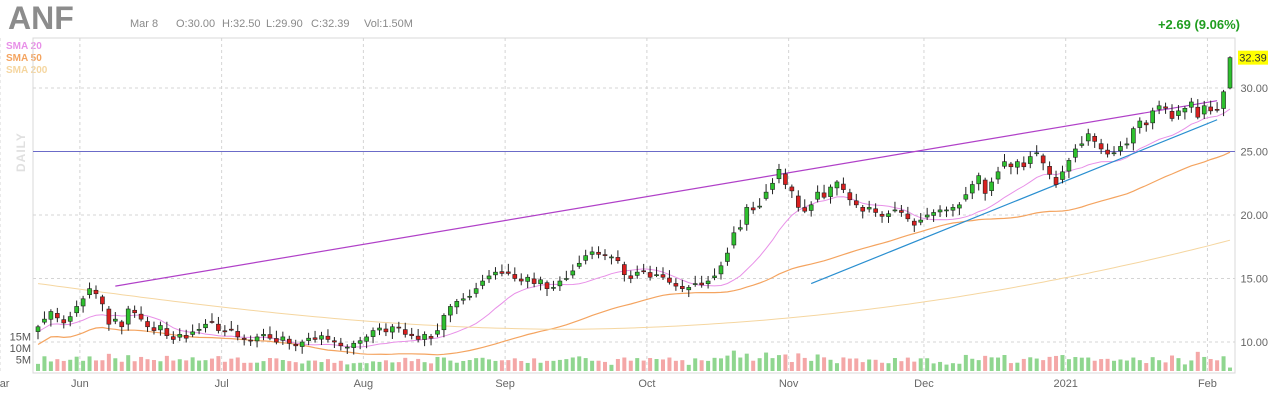 Image resolution: width=1280 pixels, height=400 pixels. Describe the element at coordinates (23, 361) in the screenshot. I see `volume-tick-label: 5M` at that location.